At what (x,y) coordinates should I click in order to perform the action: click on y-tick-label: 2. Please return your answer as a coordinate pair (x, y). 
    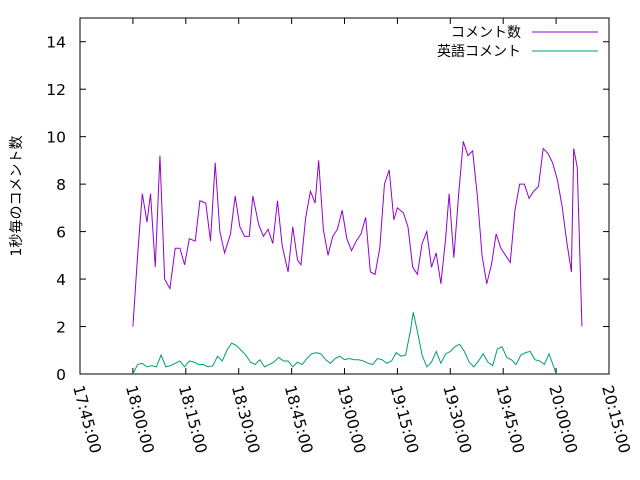
    Looking at the image, I should click on (61, 328).